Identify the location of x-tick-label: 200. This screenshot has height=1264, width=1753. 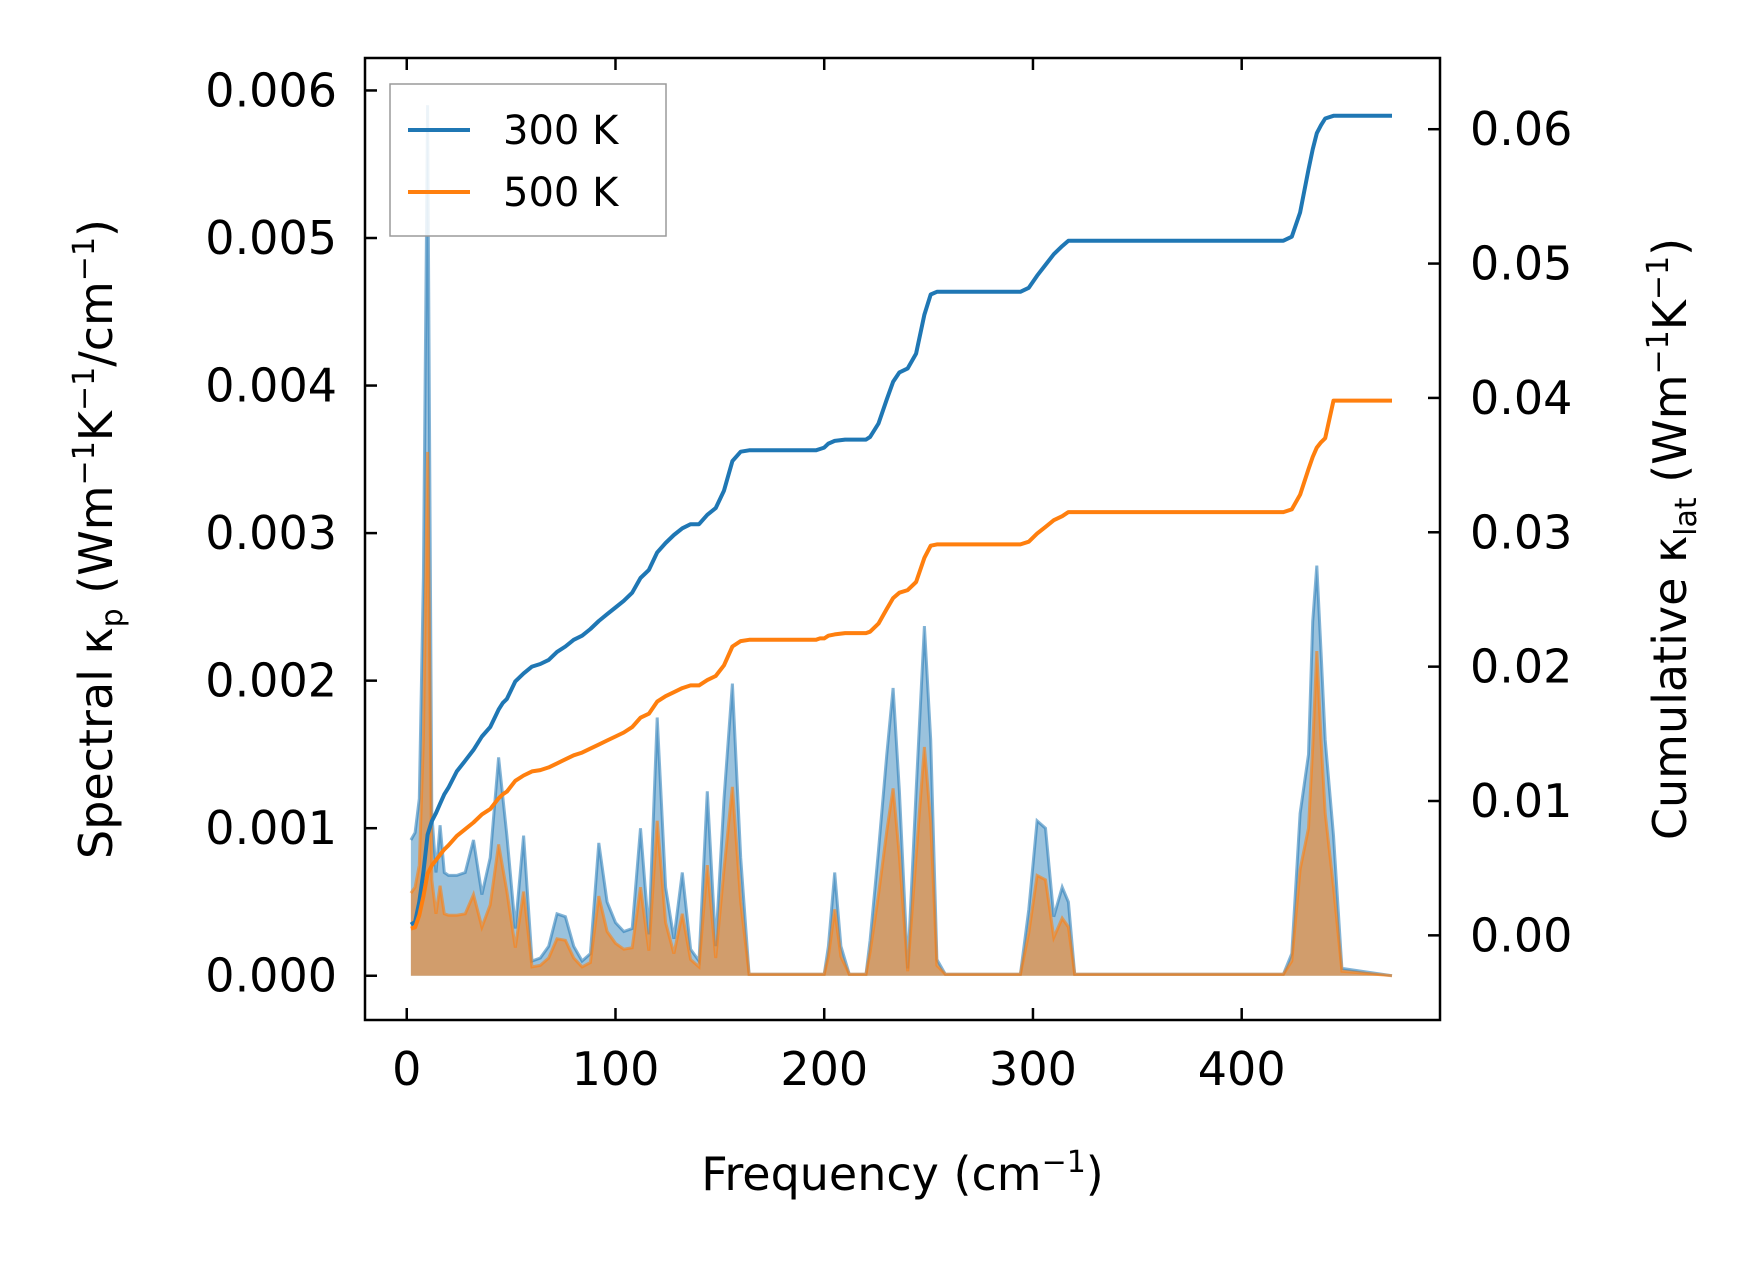
(824, 1069).